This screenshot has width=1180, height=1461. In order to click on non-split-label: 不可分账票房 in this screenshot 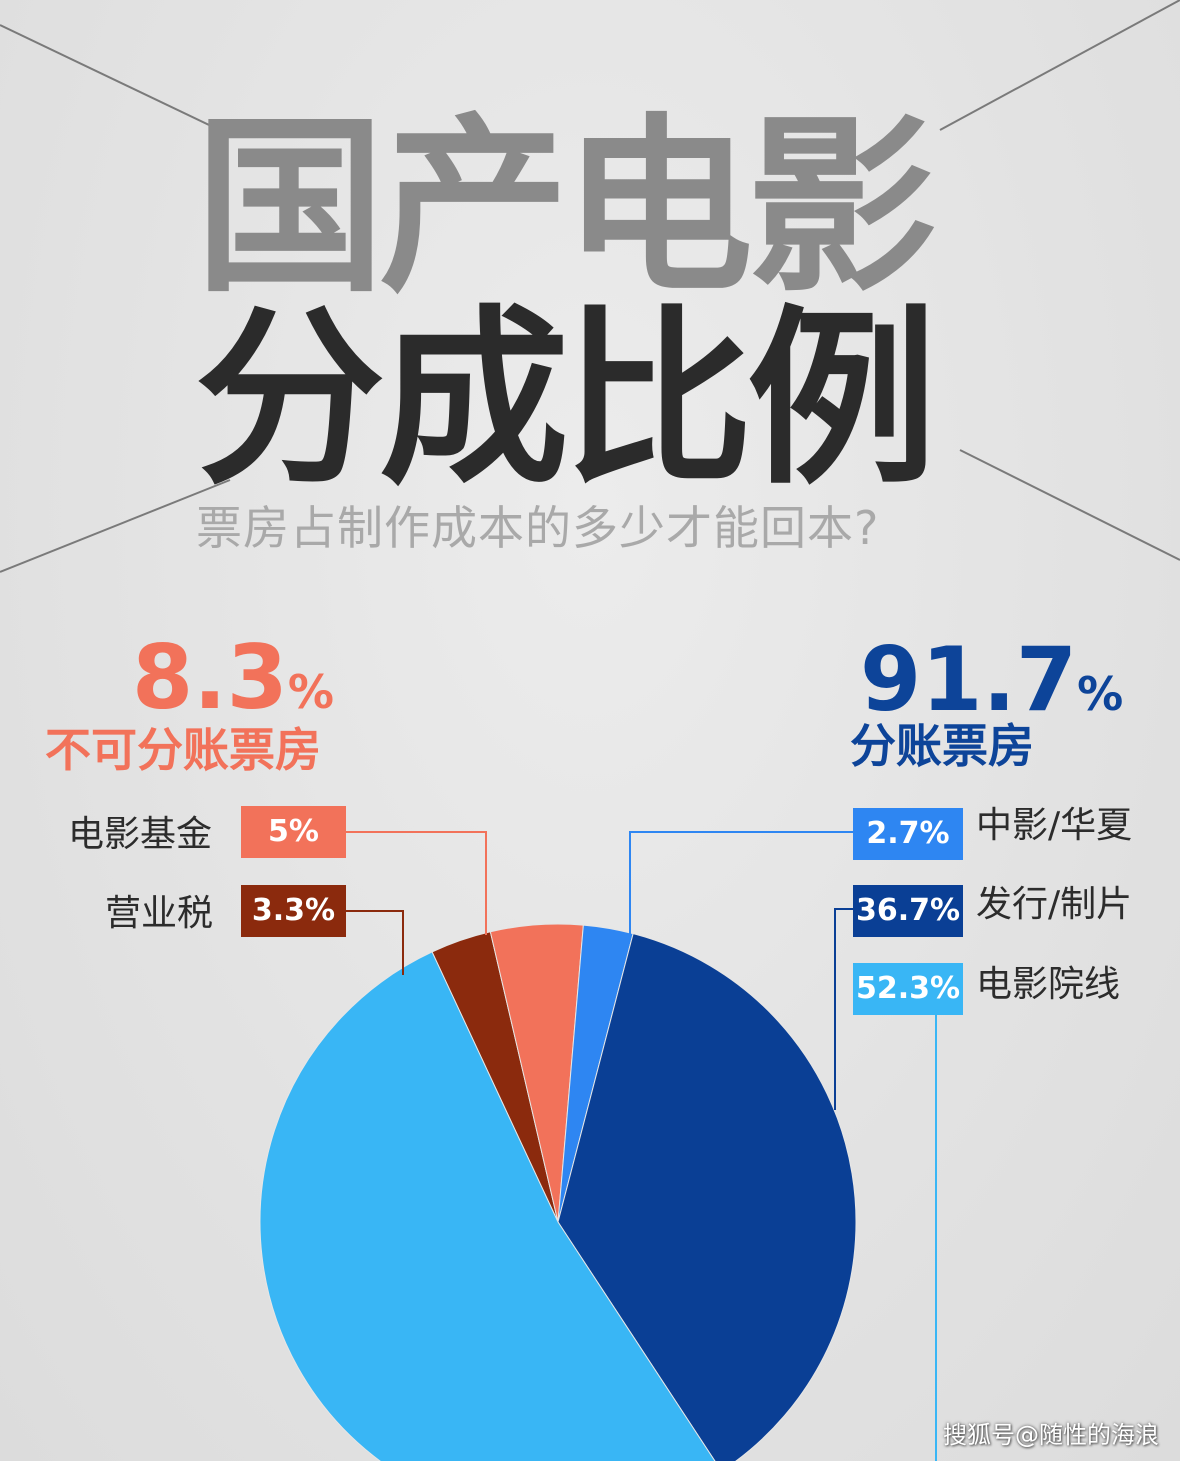, I will do `click(183, 750)`.